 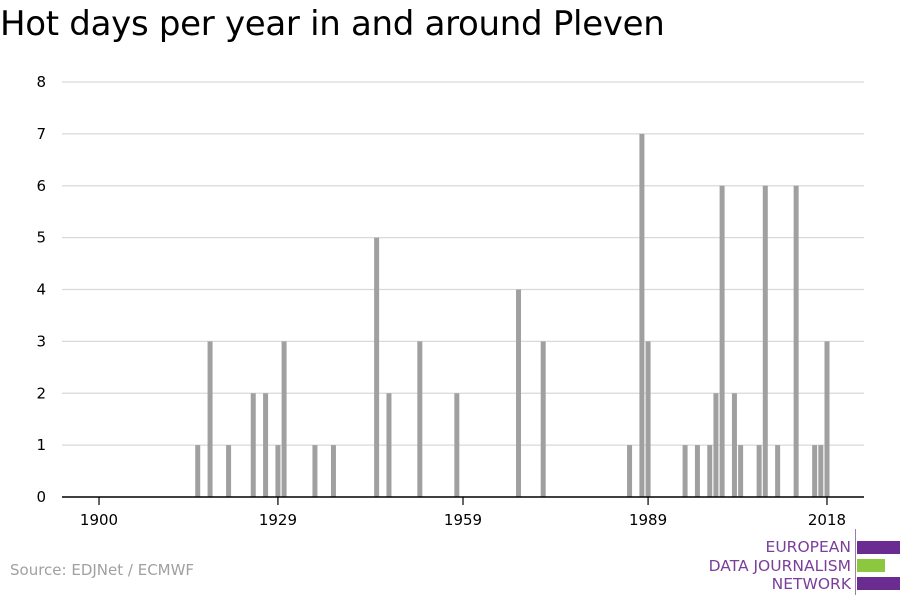 I want to click on chart-title: Hot days per year in and around Pleven, so click(x=332, y=24).